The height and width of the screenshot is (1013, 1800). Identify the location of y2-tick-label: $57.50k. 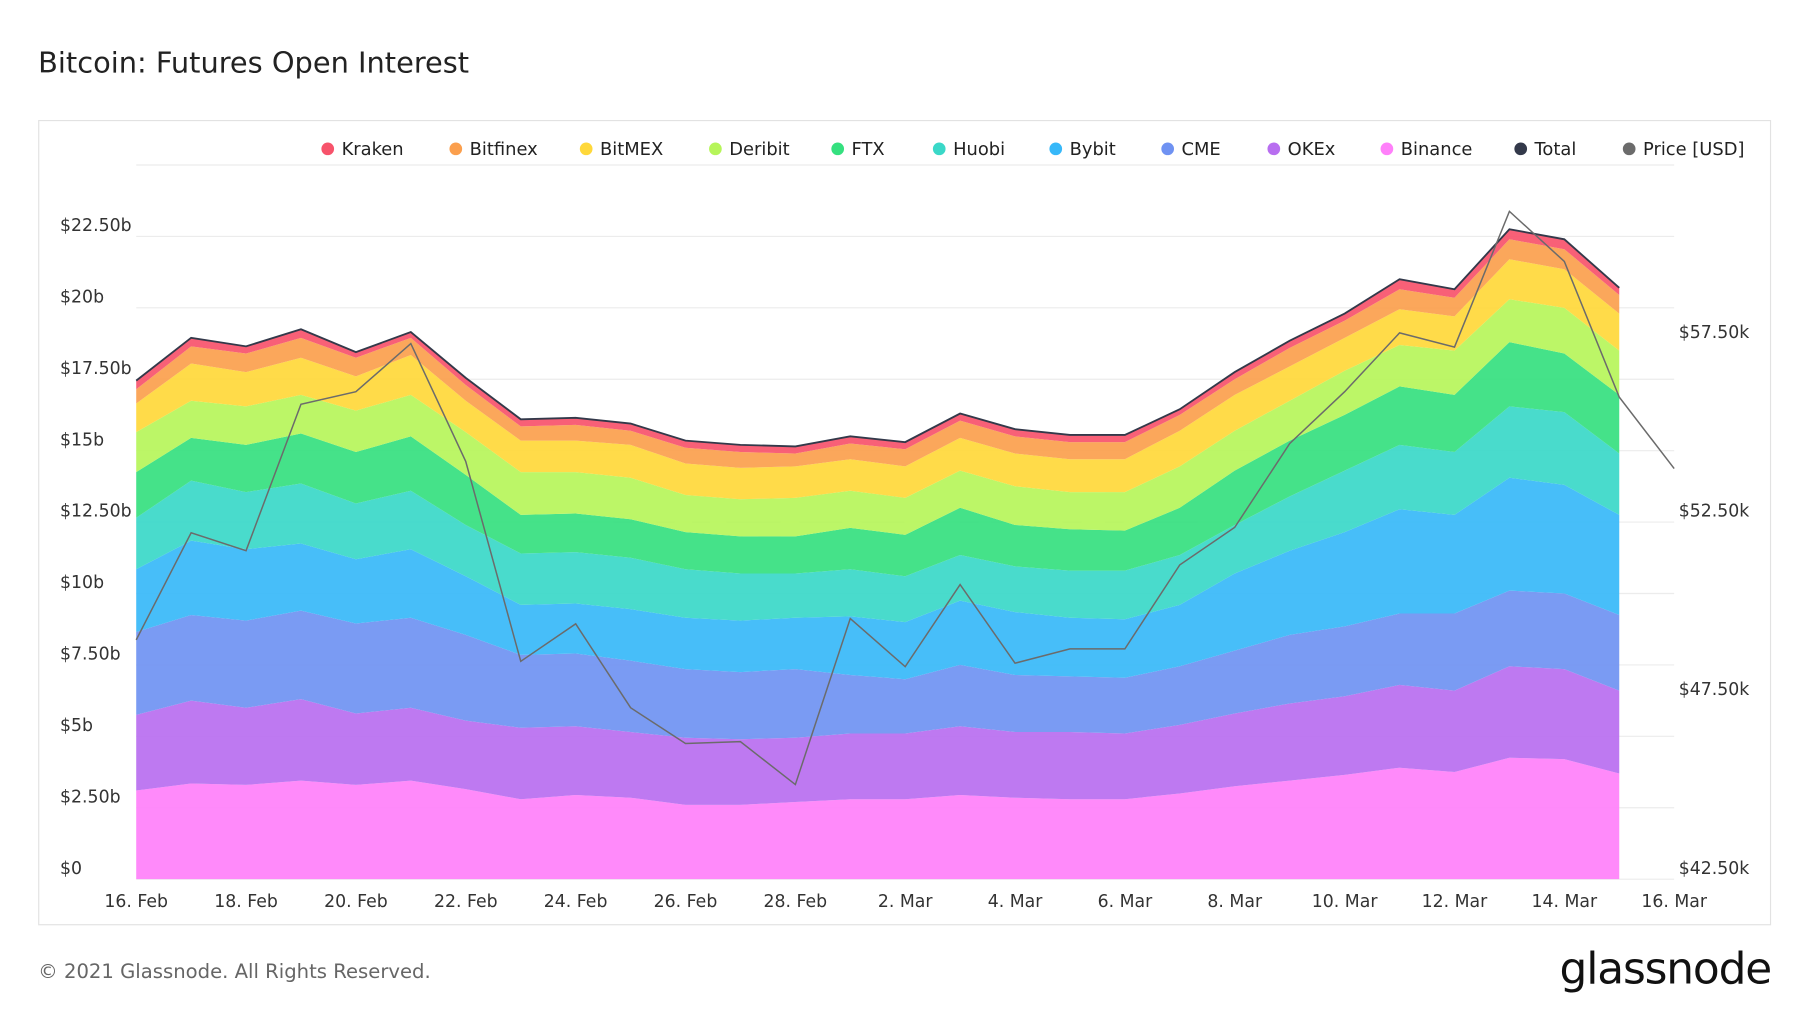
(1714, 333).